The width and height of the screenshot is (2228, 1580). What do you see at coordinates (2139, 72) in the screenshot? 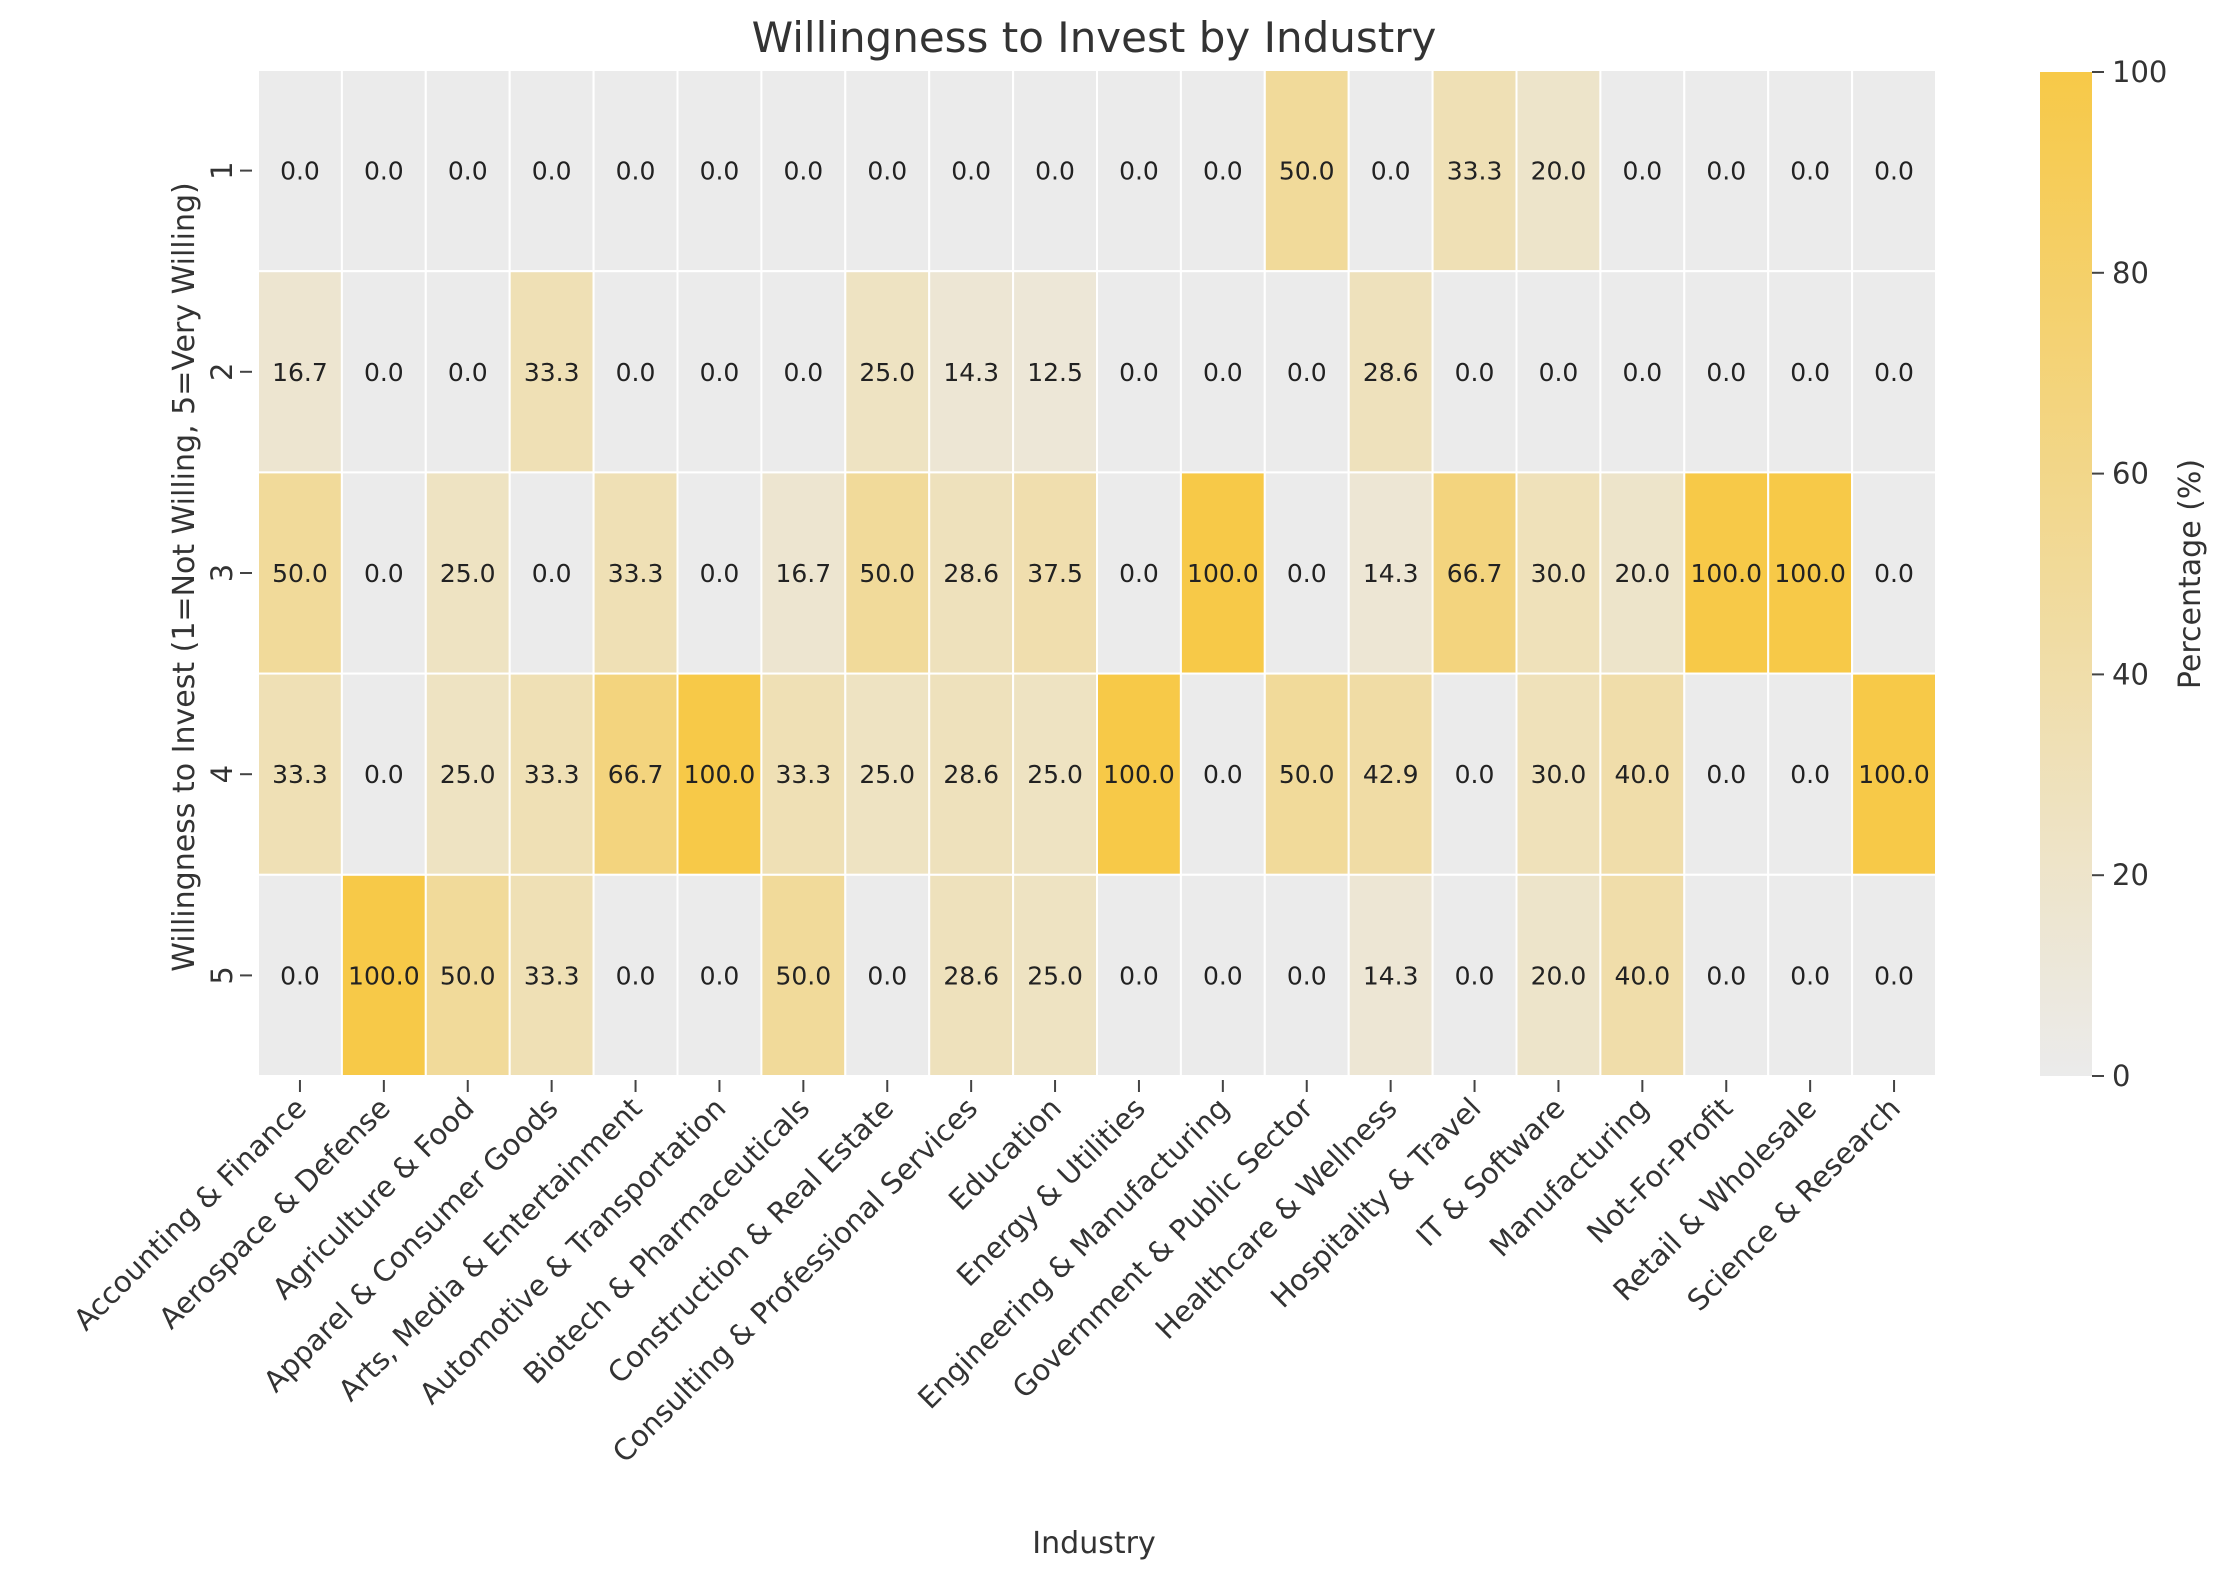
I see `colorbar-tick-label: 100` at bounding box center [2139, 72].